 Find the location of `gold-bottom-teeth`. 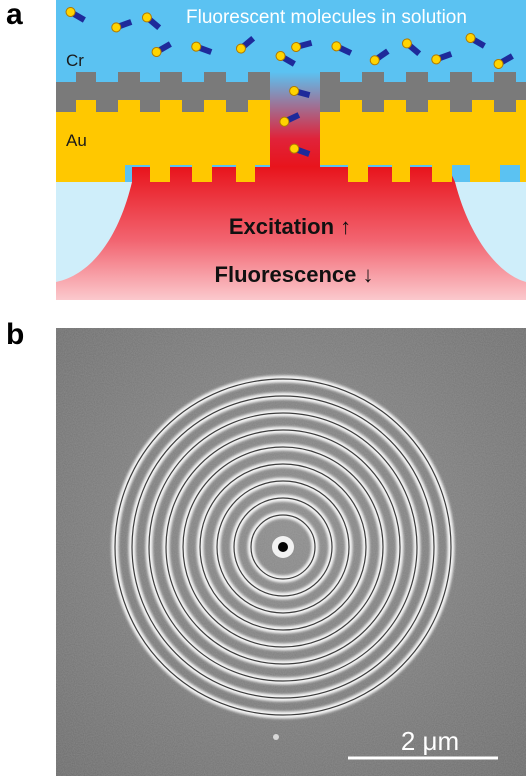

gold-bottom-teeth is located at coordinates (291, 173).